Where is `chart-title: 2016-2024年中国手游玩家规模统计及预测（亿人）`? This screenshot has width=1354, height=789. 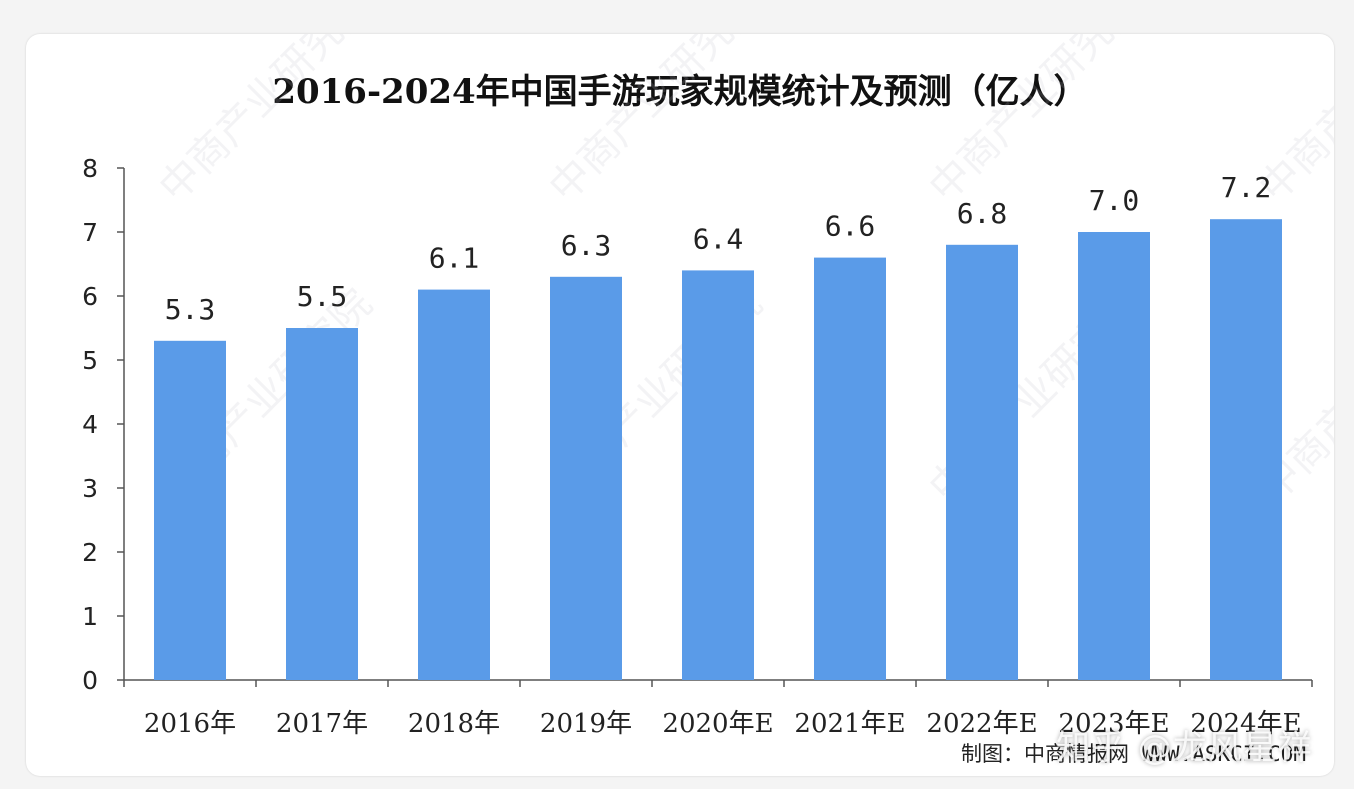 chart-title: 2016-2024年中国手游玩家规模统计及预测（亿人） is located at coordinates (680, 92).